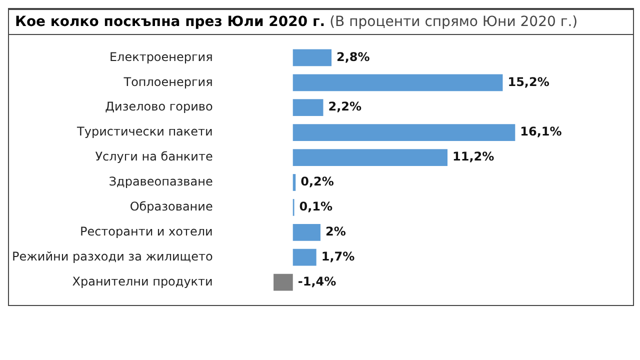 The height and width of the screenshot is (360, 640). Describe the element at coordinates (317, 281) in the screenshot. I see `data-label: -1,4%` at that location.